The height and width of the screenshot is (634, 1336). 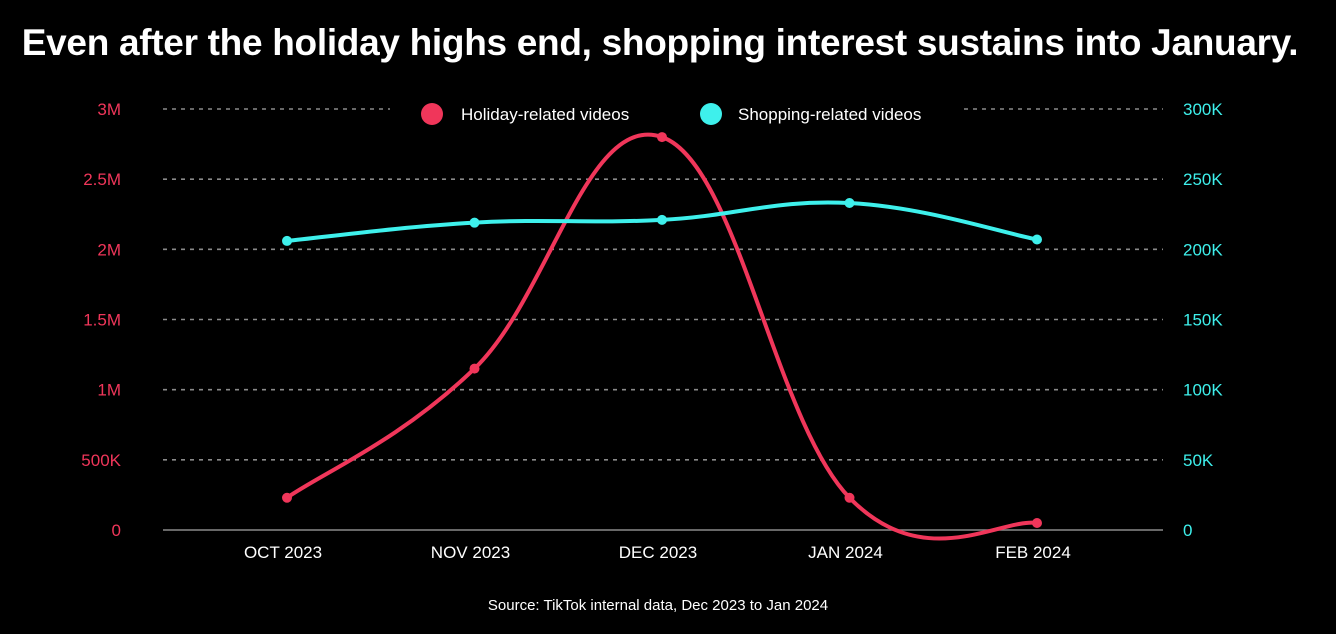 I want to click on legend-marker-holiday, so click(x=432, y=114).